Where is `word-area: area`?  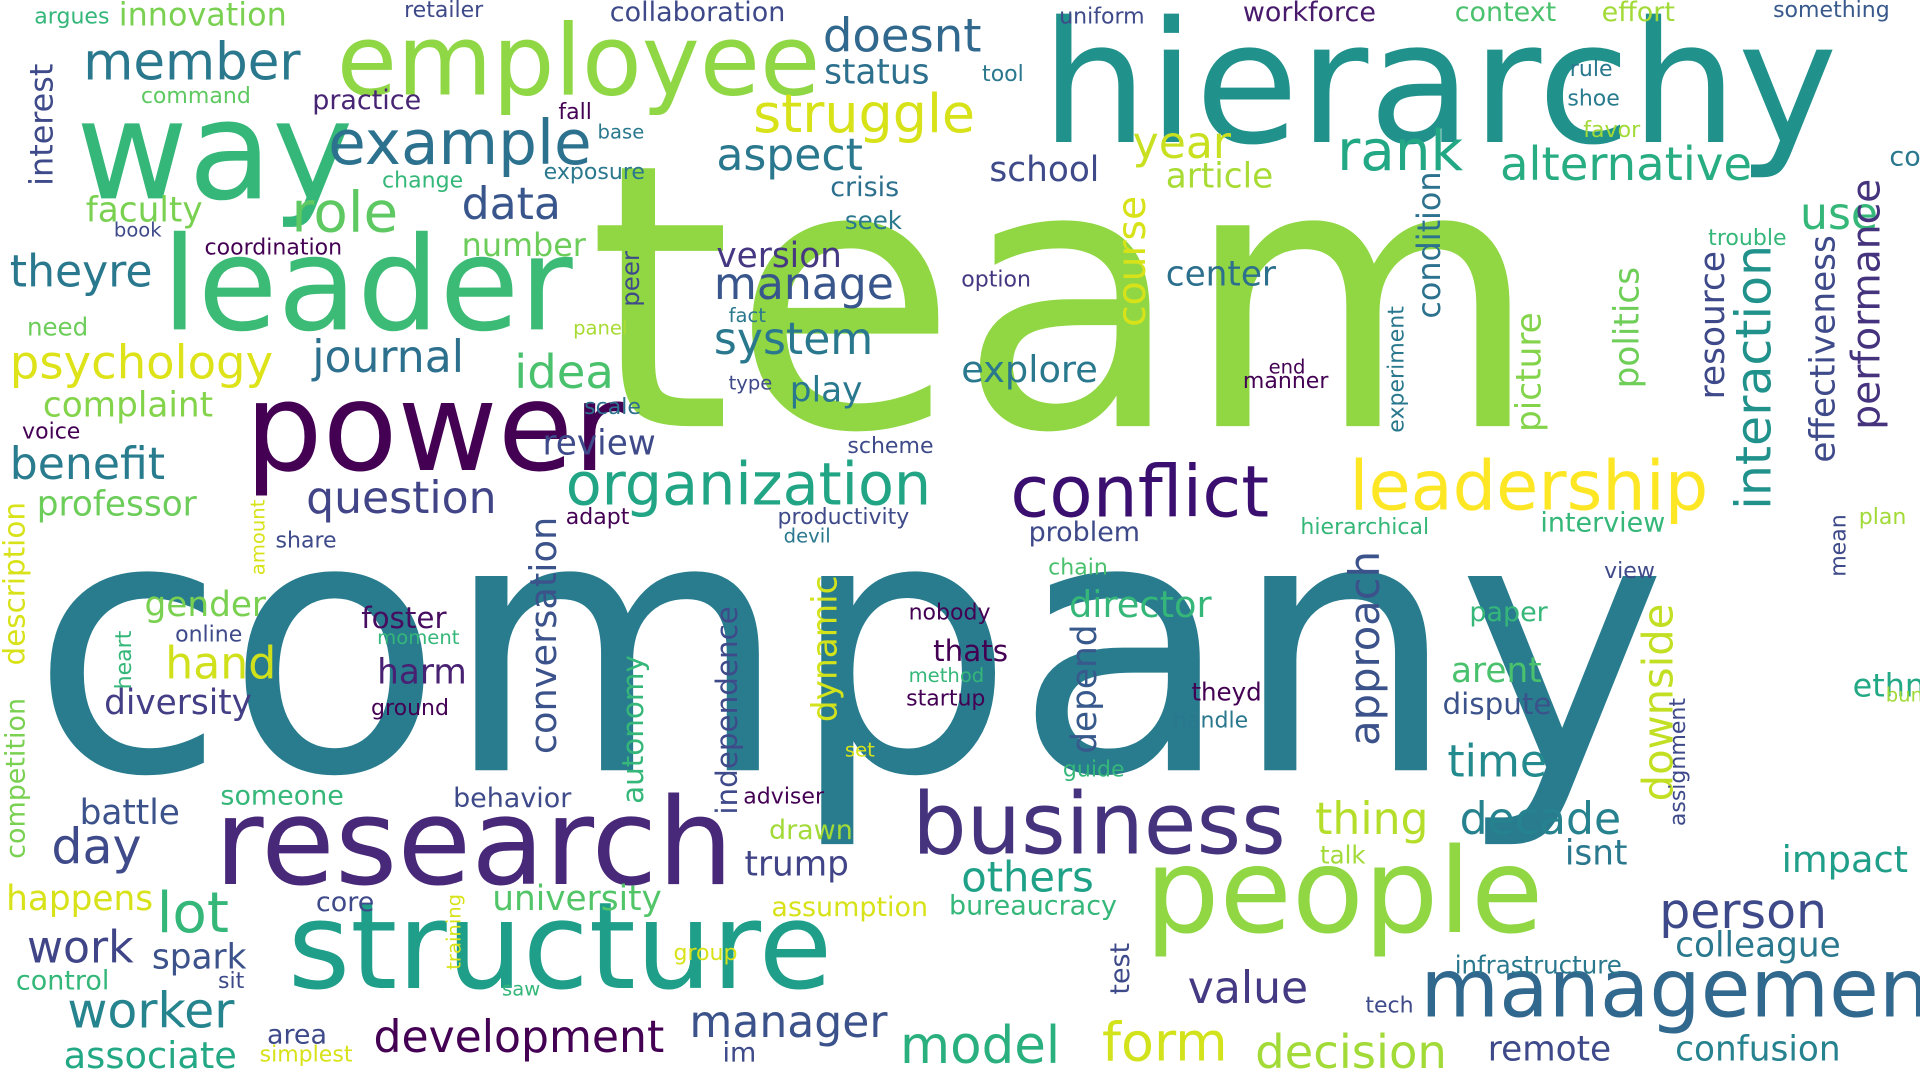 word-area: area is located at coordinates (297, 1035).